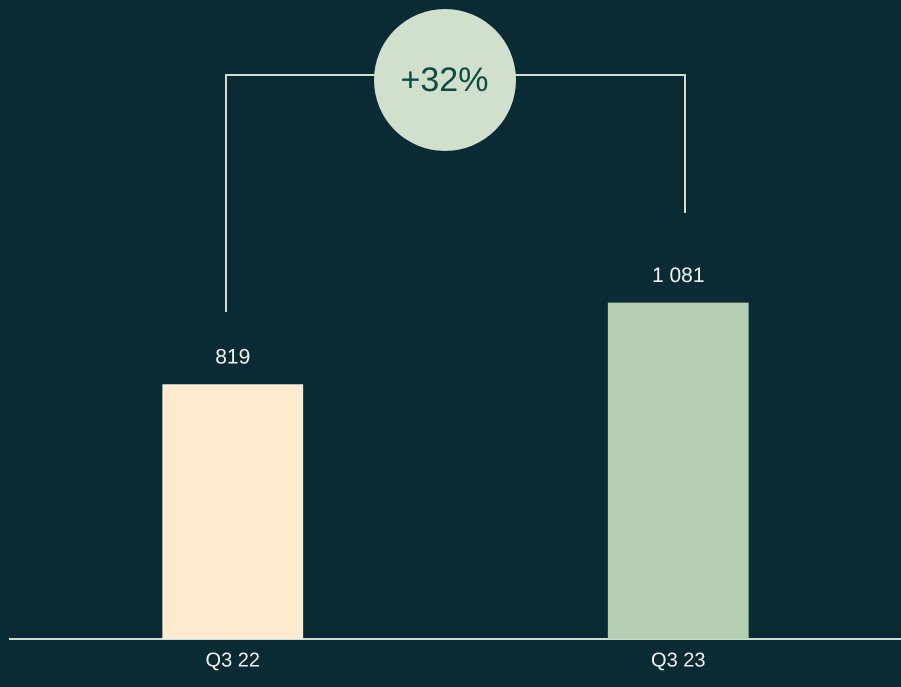 Image resolution: width=901 pixels, height=687 pixels. Describe the element at coordinates (678, 661) in the screenshot. I see `x-tick-label: Q3 23` at that location.